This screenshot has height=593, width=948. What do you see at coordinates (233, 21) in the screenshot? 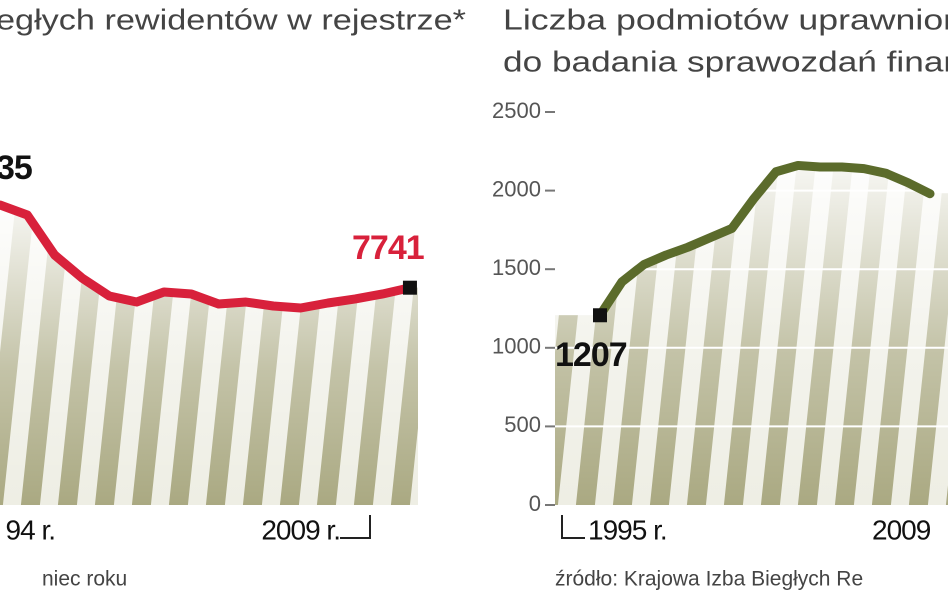
I see `chart-title: egłych rewidentów w rejestrze*` at bounding box center [233, 21].